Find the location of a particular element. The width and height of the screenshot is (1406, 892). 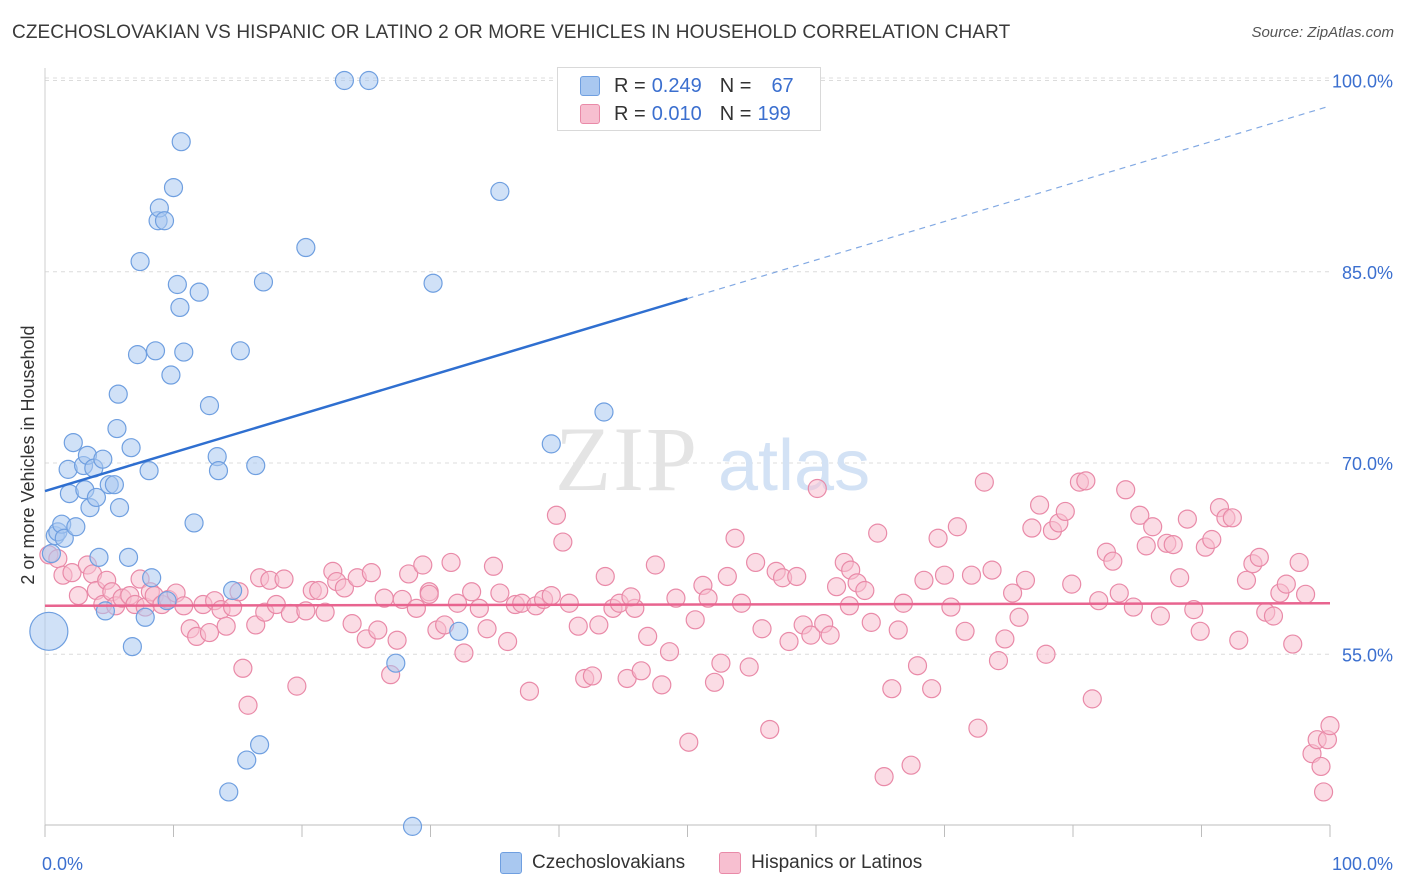

czechoslovakians-trend-extension is located at coordinates (1009, 202).